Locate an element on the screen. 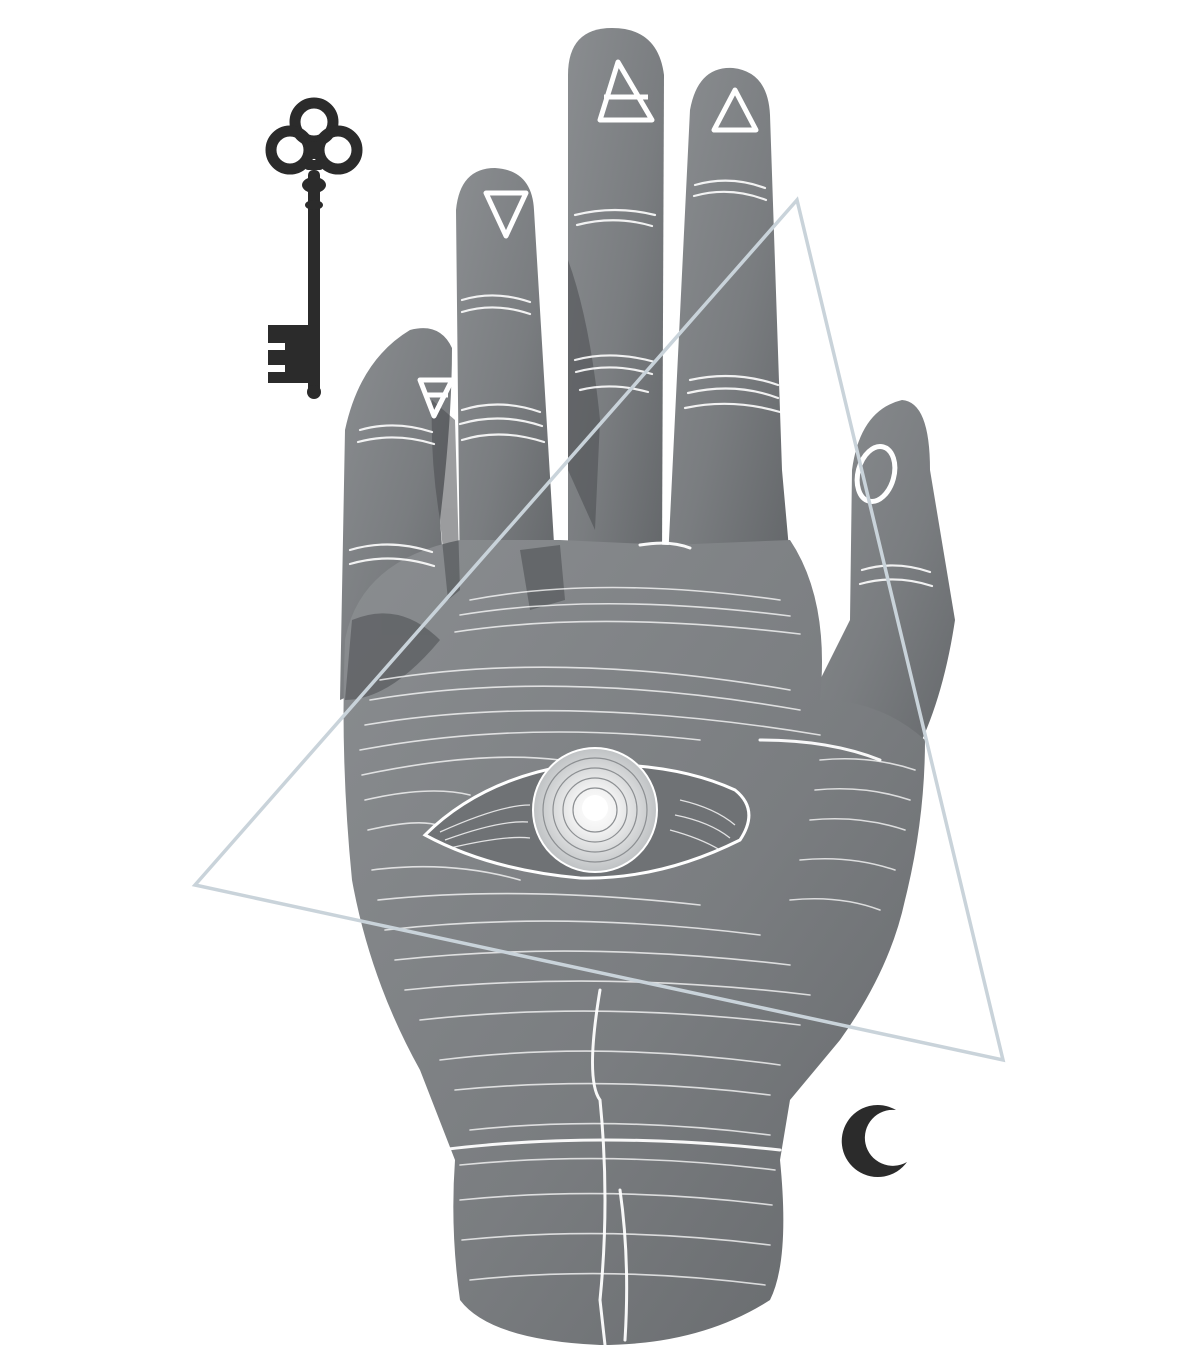 The height and width of the screenshot is (1371, 1200). fire-symbol-icon is located at coordinates (735, 110).